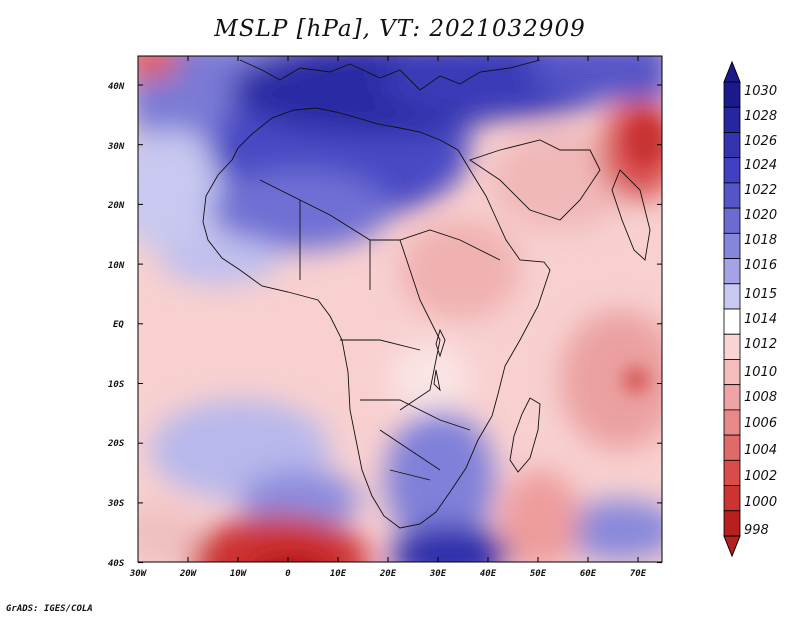 This screenshot has height=618, width=800. What do you see at coordinates (760, 450) in the screenshot?
I see `colorbar-label: 1004` at bounding box center [760, 450].